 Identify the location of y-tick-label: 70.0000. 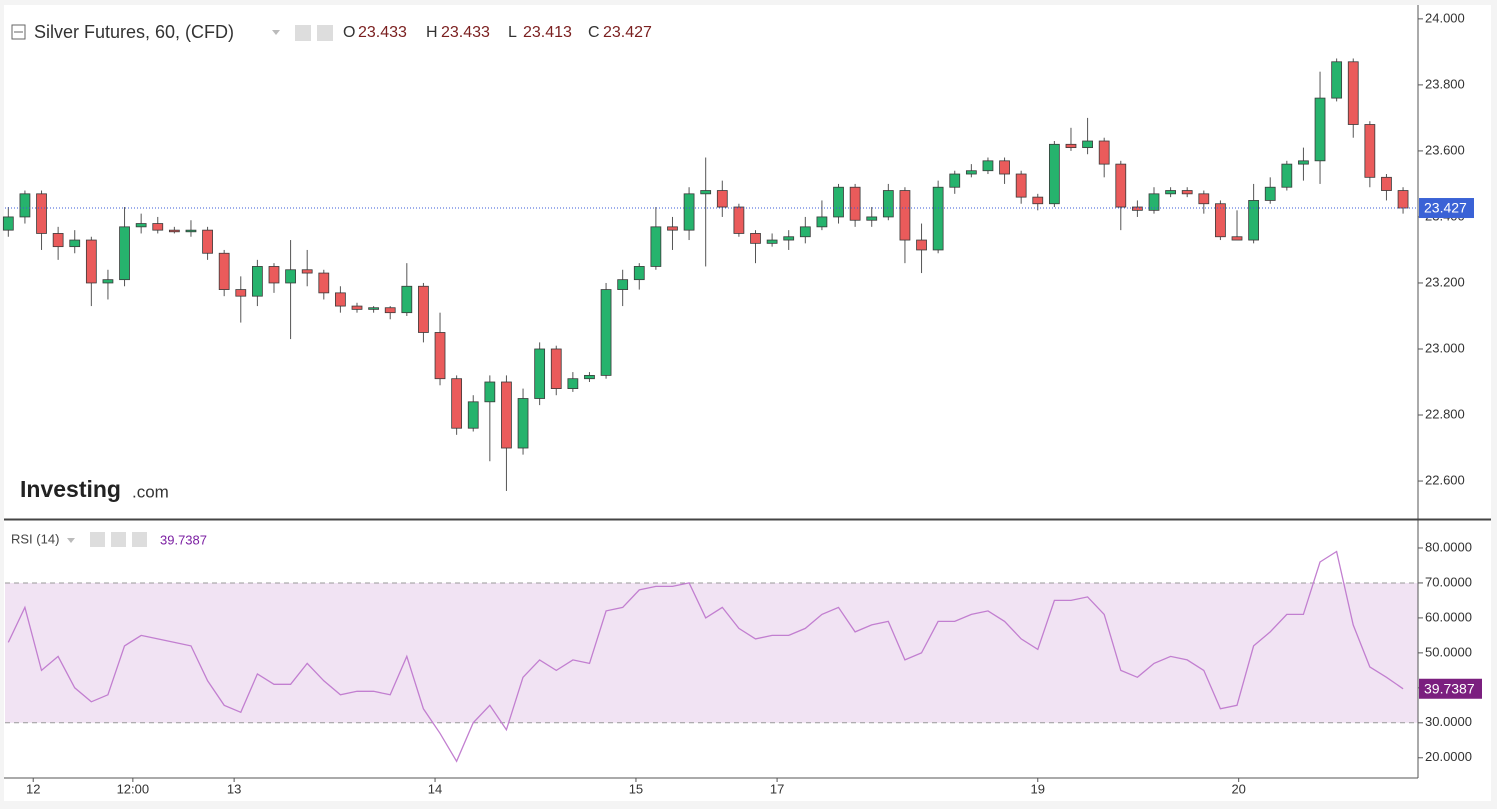
(1448, 581).